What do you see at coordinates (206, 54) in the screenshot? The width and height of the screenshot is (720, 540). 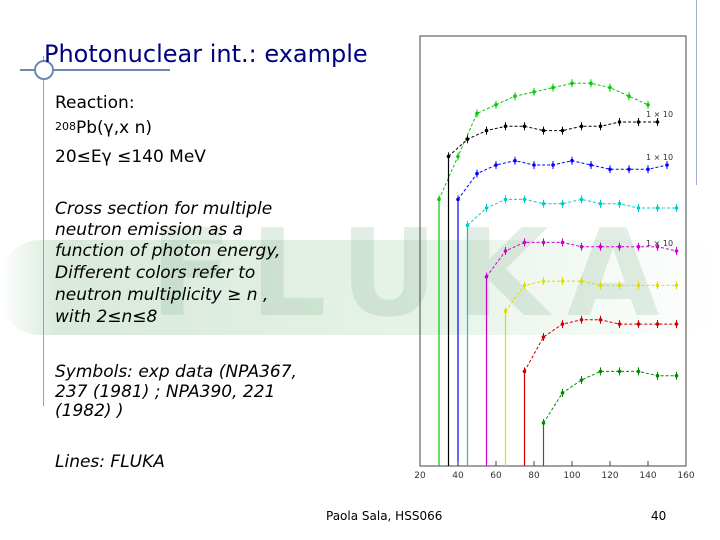 I see `slide-title: Photonuclear int.: example` at bounding box center [206, 54].